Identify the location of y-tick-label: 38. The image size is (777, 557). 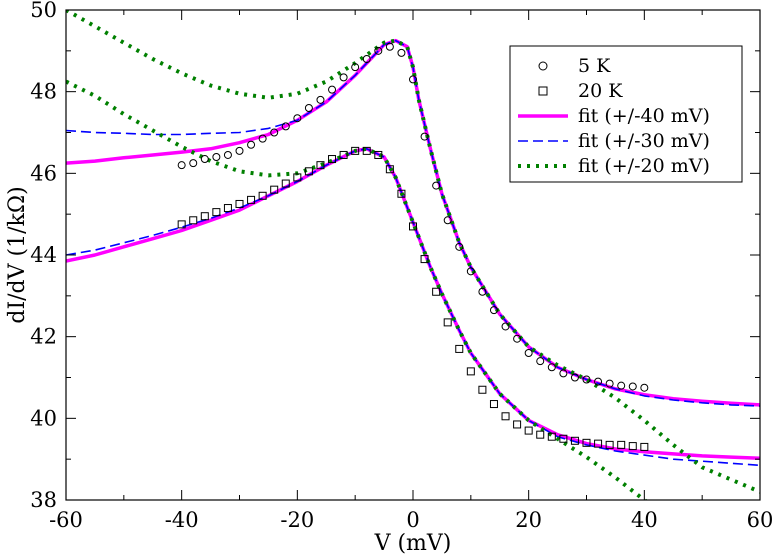
(43, 500).